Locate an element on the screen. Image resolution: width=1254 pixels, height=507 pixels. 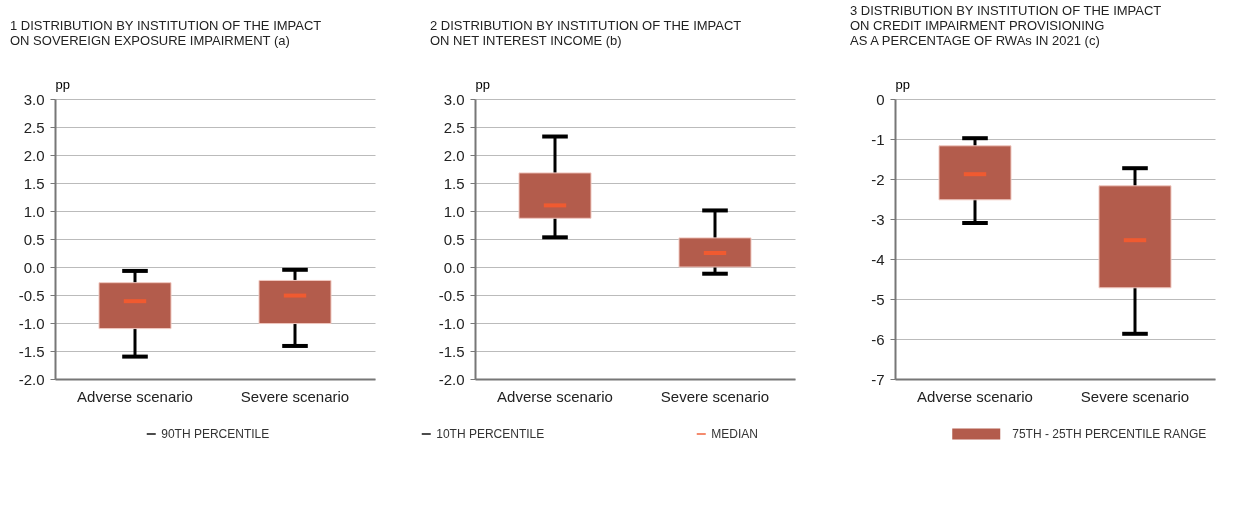
chart-title: 2 DISTRIBUTION BY INSTITUTION OF THE IMPACT ON NET INTEREST INCOME (b) is located at coordinates (586, 33).